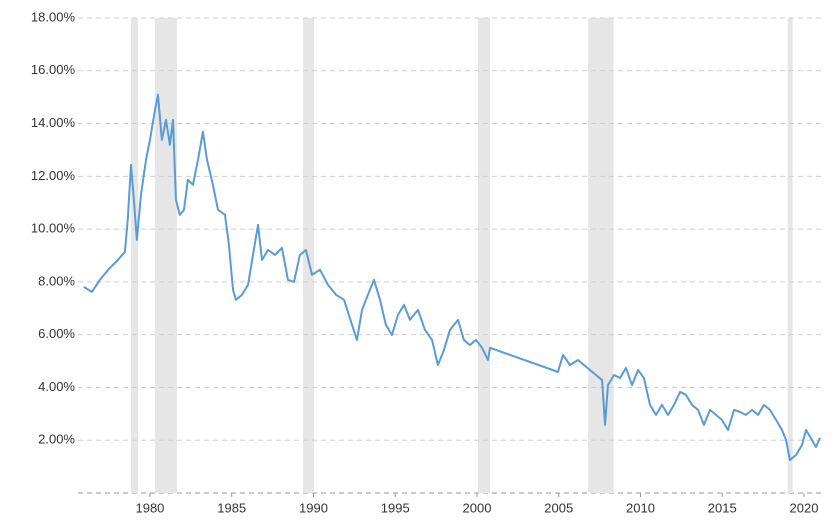 Image resolution: width=838 pixels, height=520 pixels. Describe the element at coordinates (56, 439) in the screenshot. I see `y-tick-label: 2.00%` at that location.